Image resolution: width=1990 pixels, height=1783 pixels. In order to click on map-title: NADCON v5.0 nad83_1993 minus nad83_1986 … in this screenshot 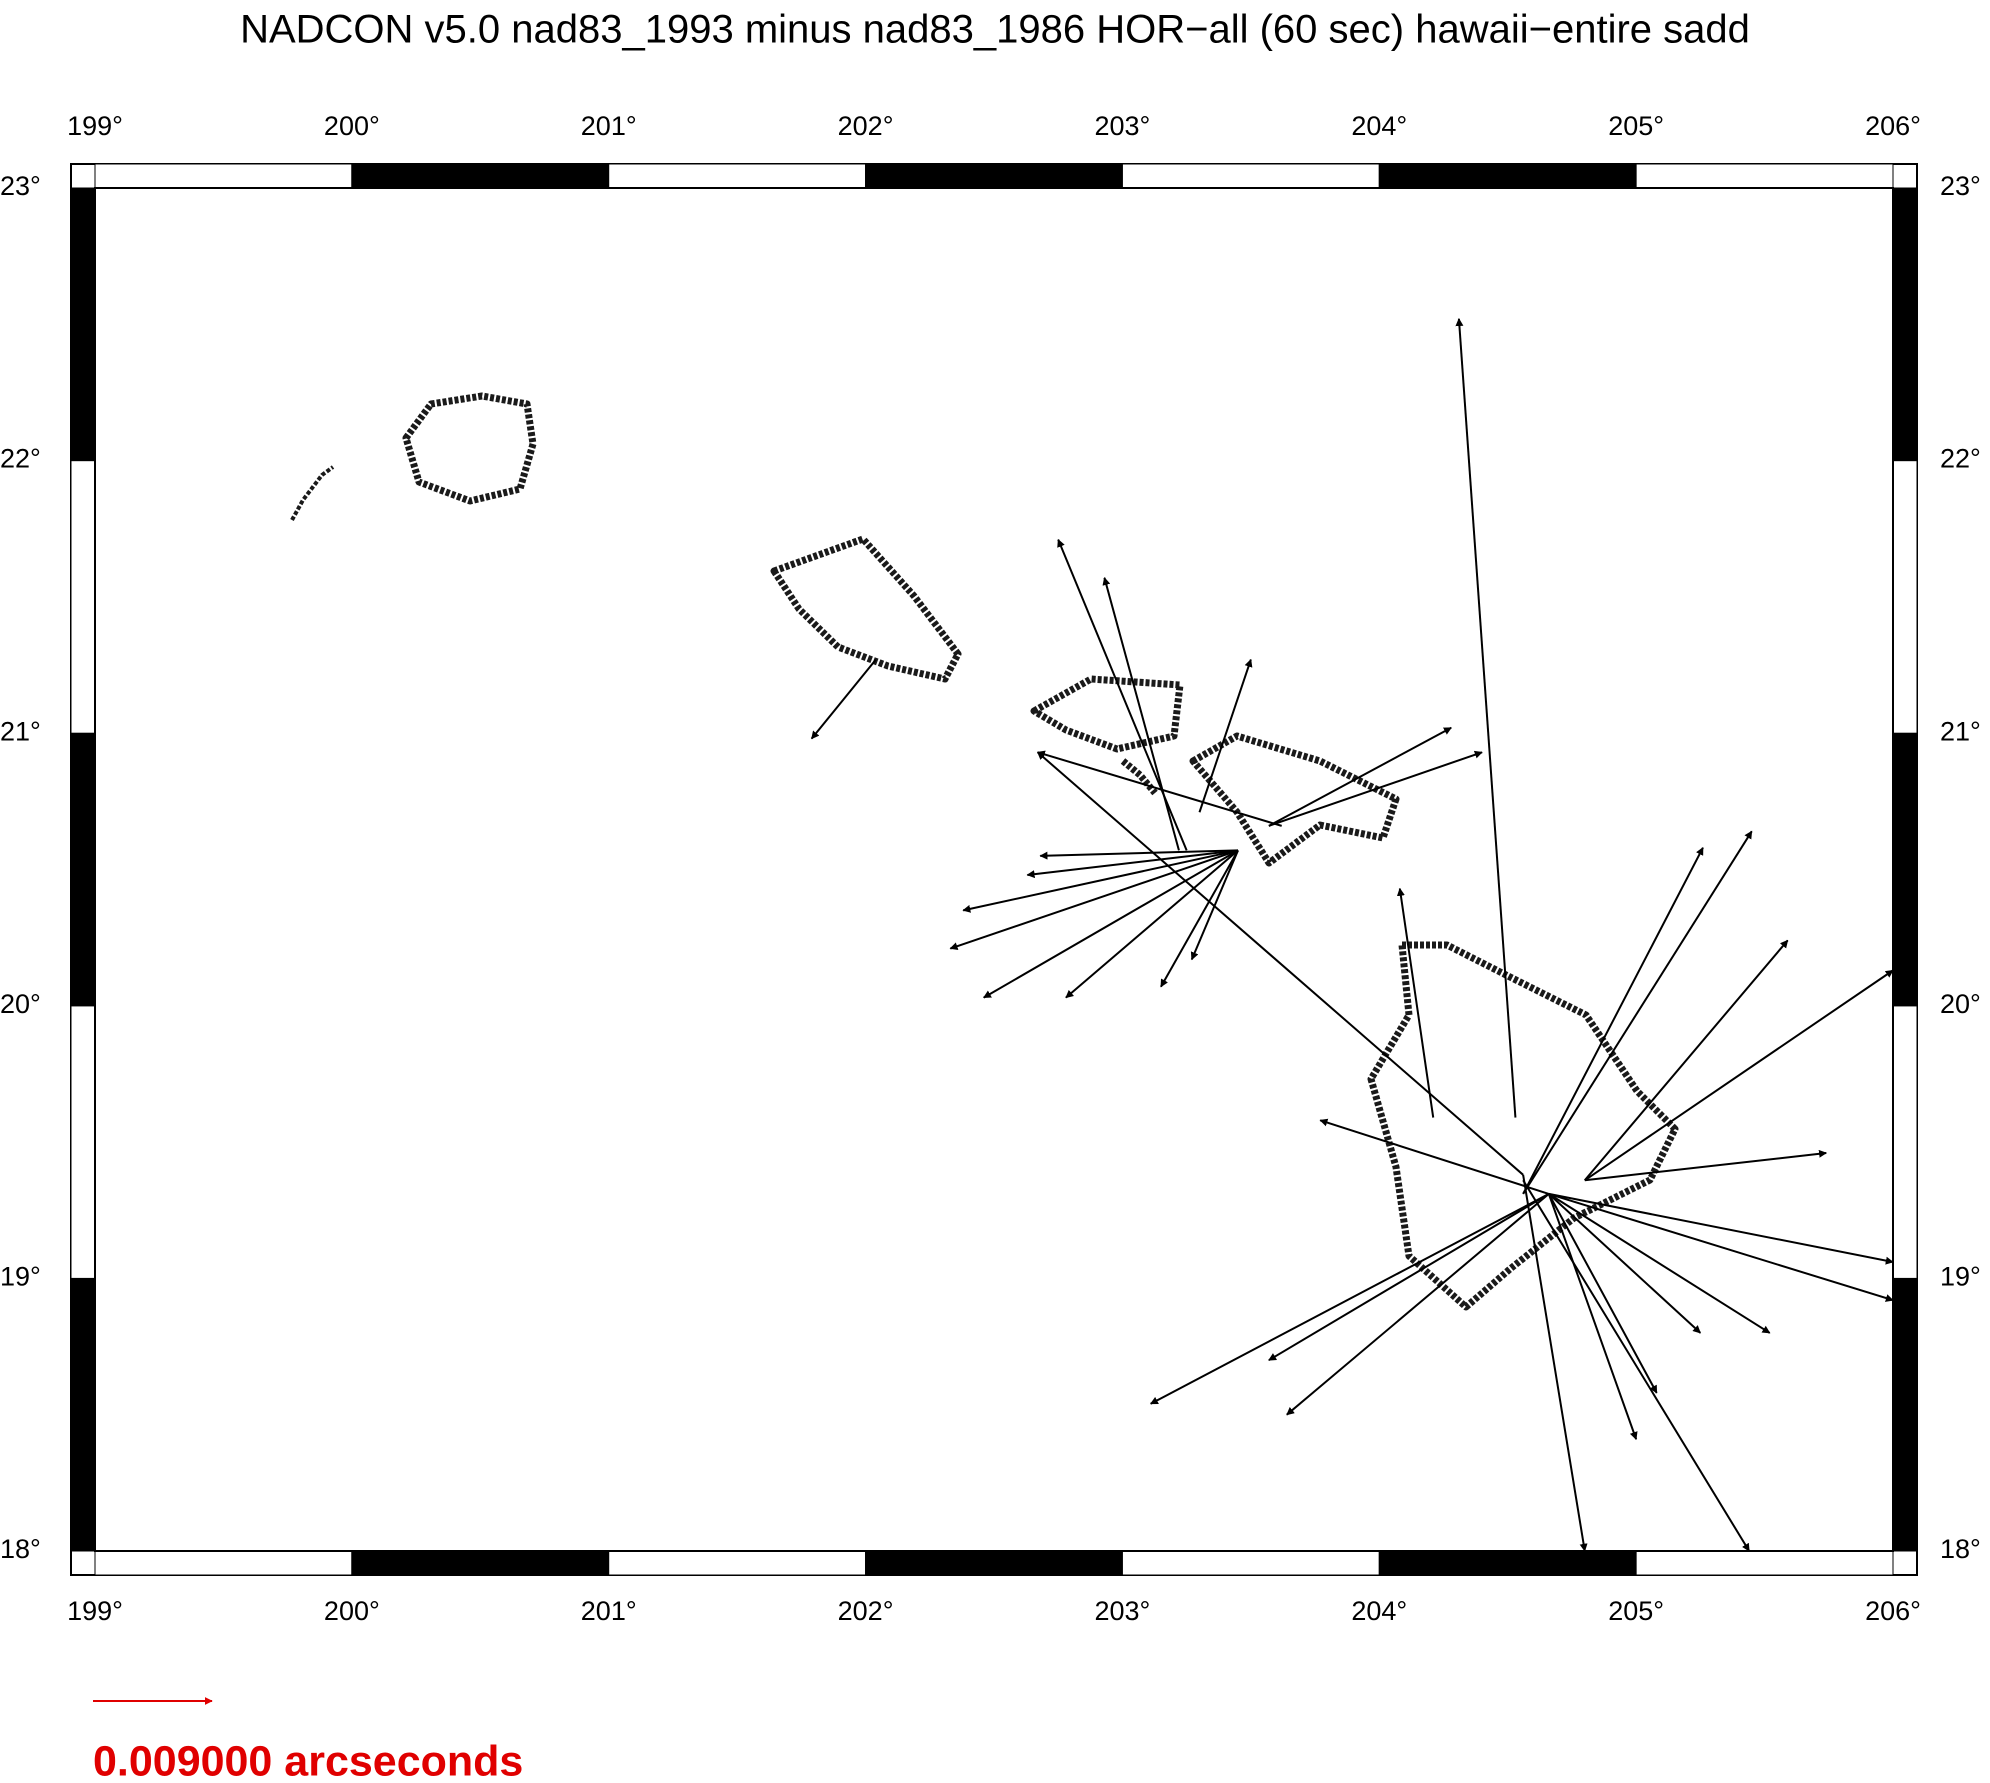, I will do `click(995, 30)`.